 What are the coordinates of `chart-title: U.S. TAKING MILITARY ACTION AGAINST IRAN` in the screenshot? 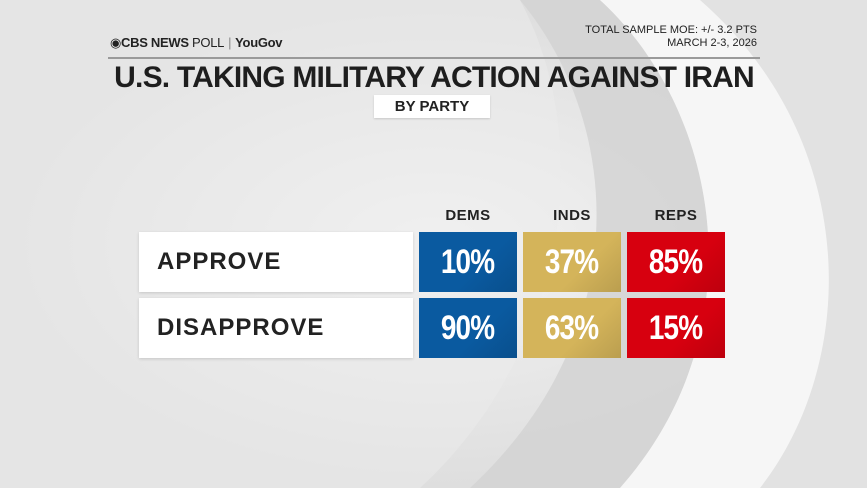 It's located at (434, 77).